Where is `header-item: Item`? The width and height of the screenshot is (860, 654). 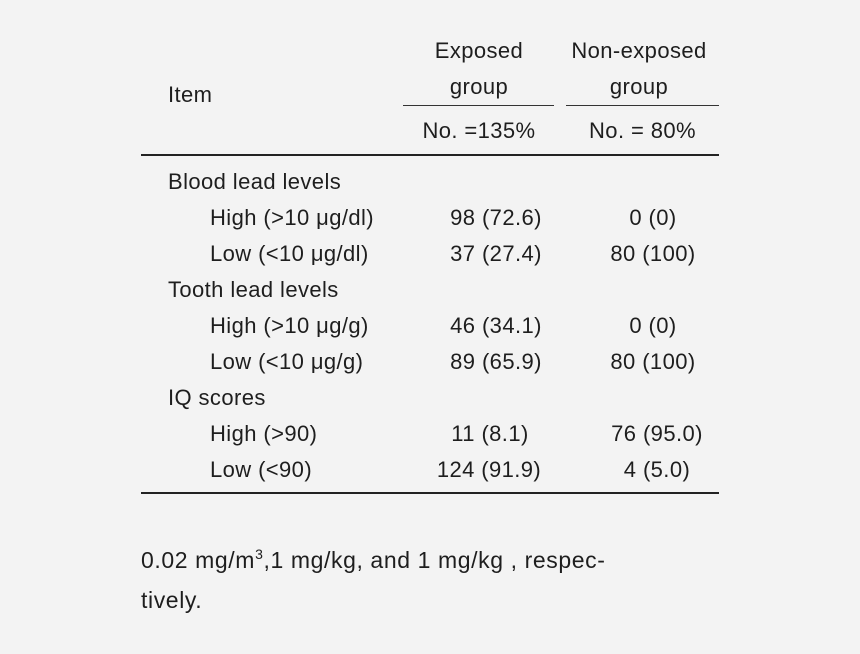
header-item: Item is located at coordinates (190, 94).